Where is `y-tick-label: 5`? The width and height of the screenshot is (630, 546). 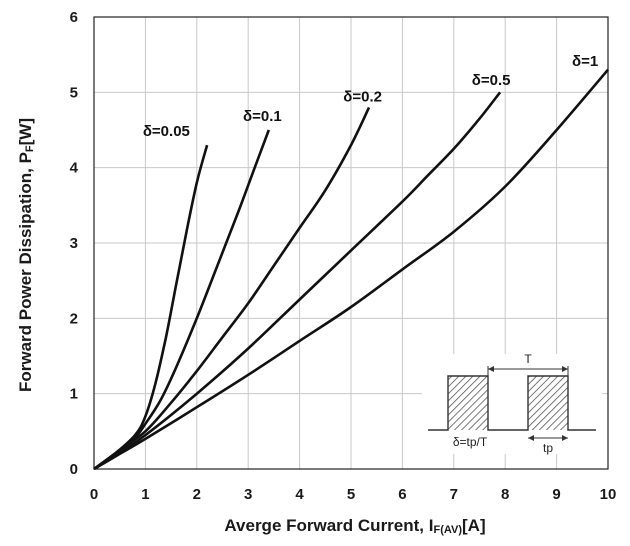
y-tick-label: 5 is located at coordinates (74, 92).